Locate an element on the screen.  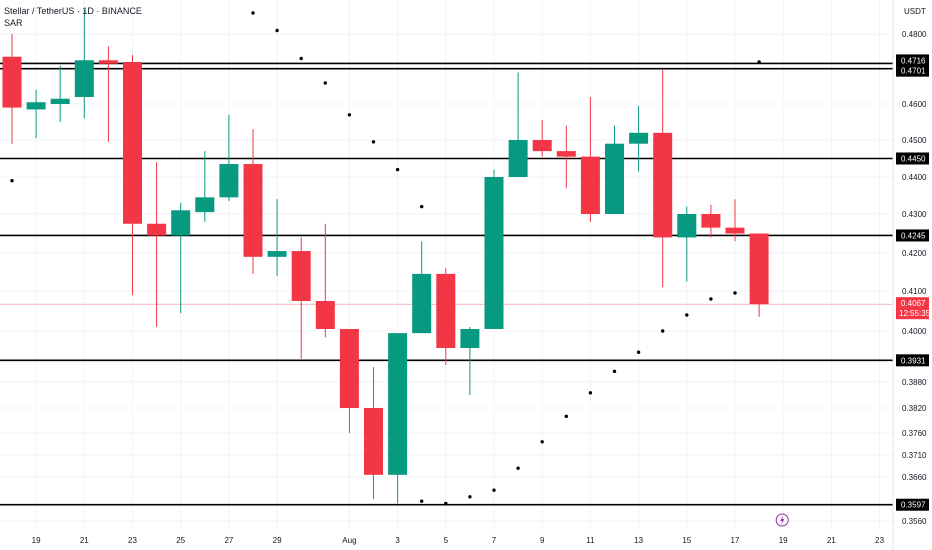
price-tick-label: 0.4300 is located at coordinates (914, 214).